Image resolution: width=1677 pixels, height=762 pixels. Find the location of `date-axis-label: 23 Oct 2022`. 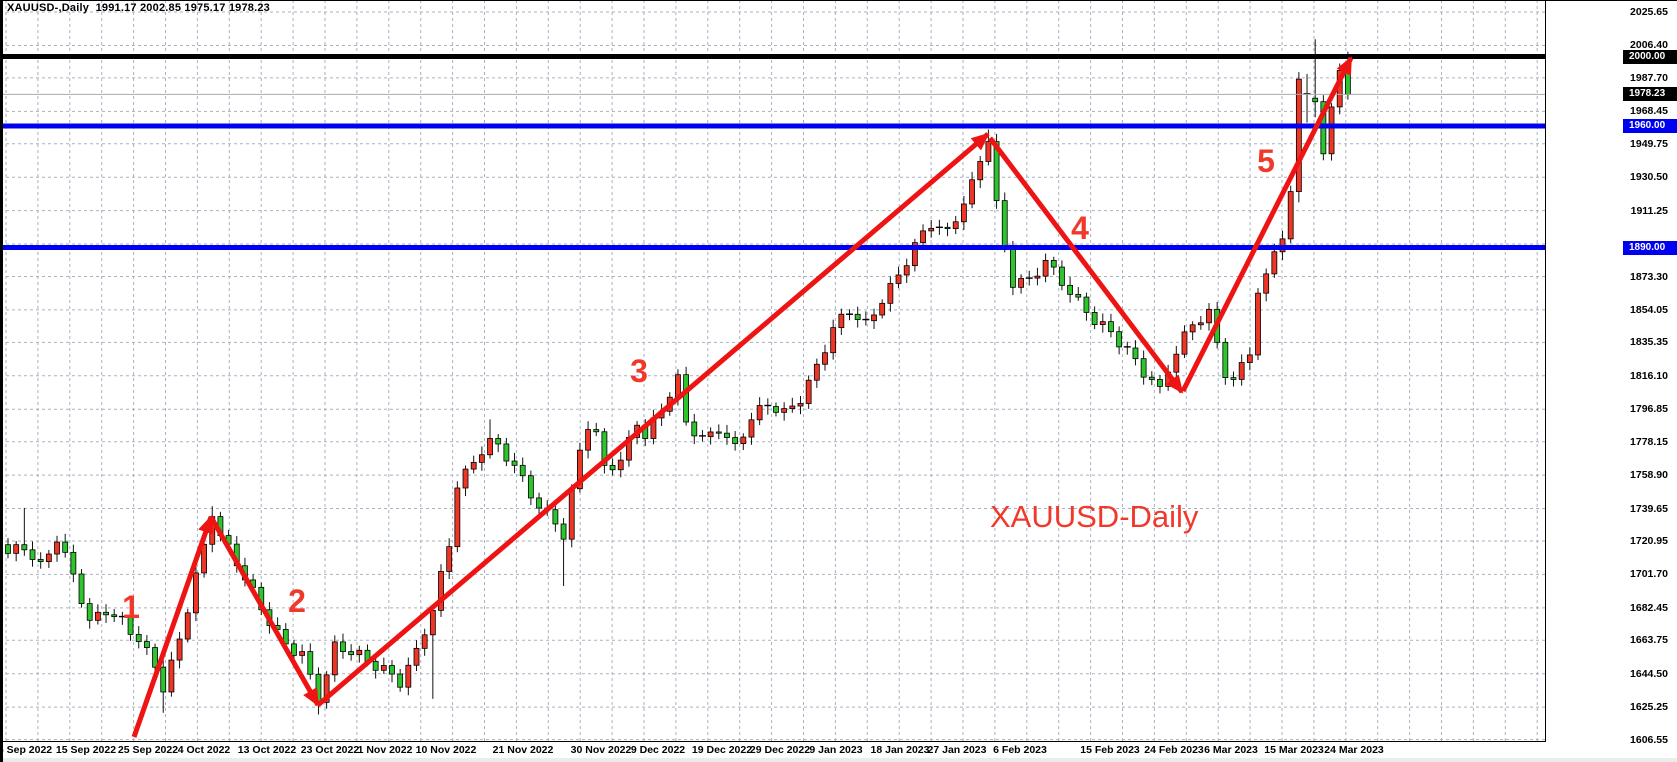

date-axis-label: 23 Oct 2022 is located at coordinates (330, 750).